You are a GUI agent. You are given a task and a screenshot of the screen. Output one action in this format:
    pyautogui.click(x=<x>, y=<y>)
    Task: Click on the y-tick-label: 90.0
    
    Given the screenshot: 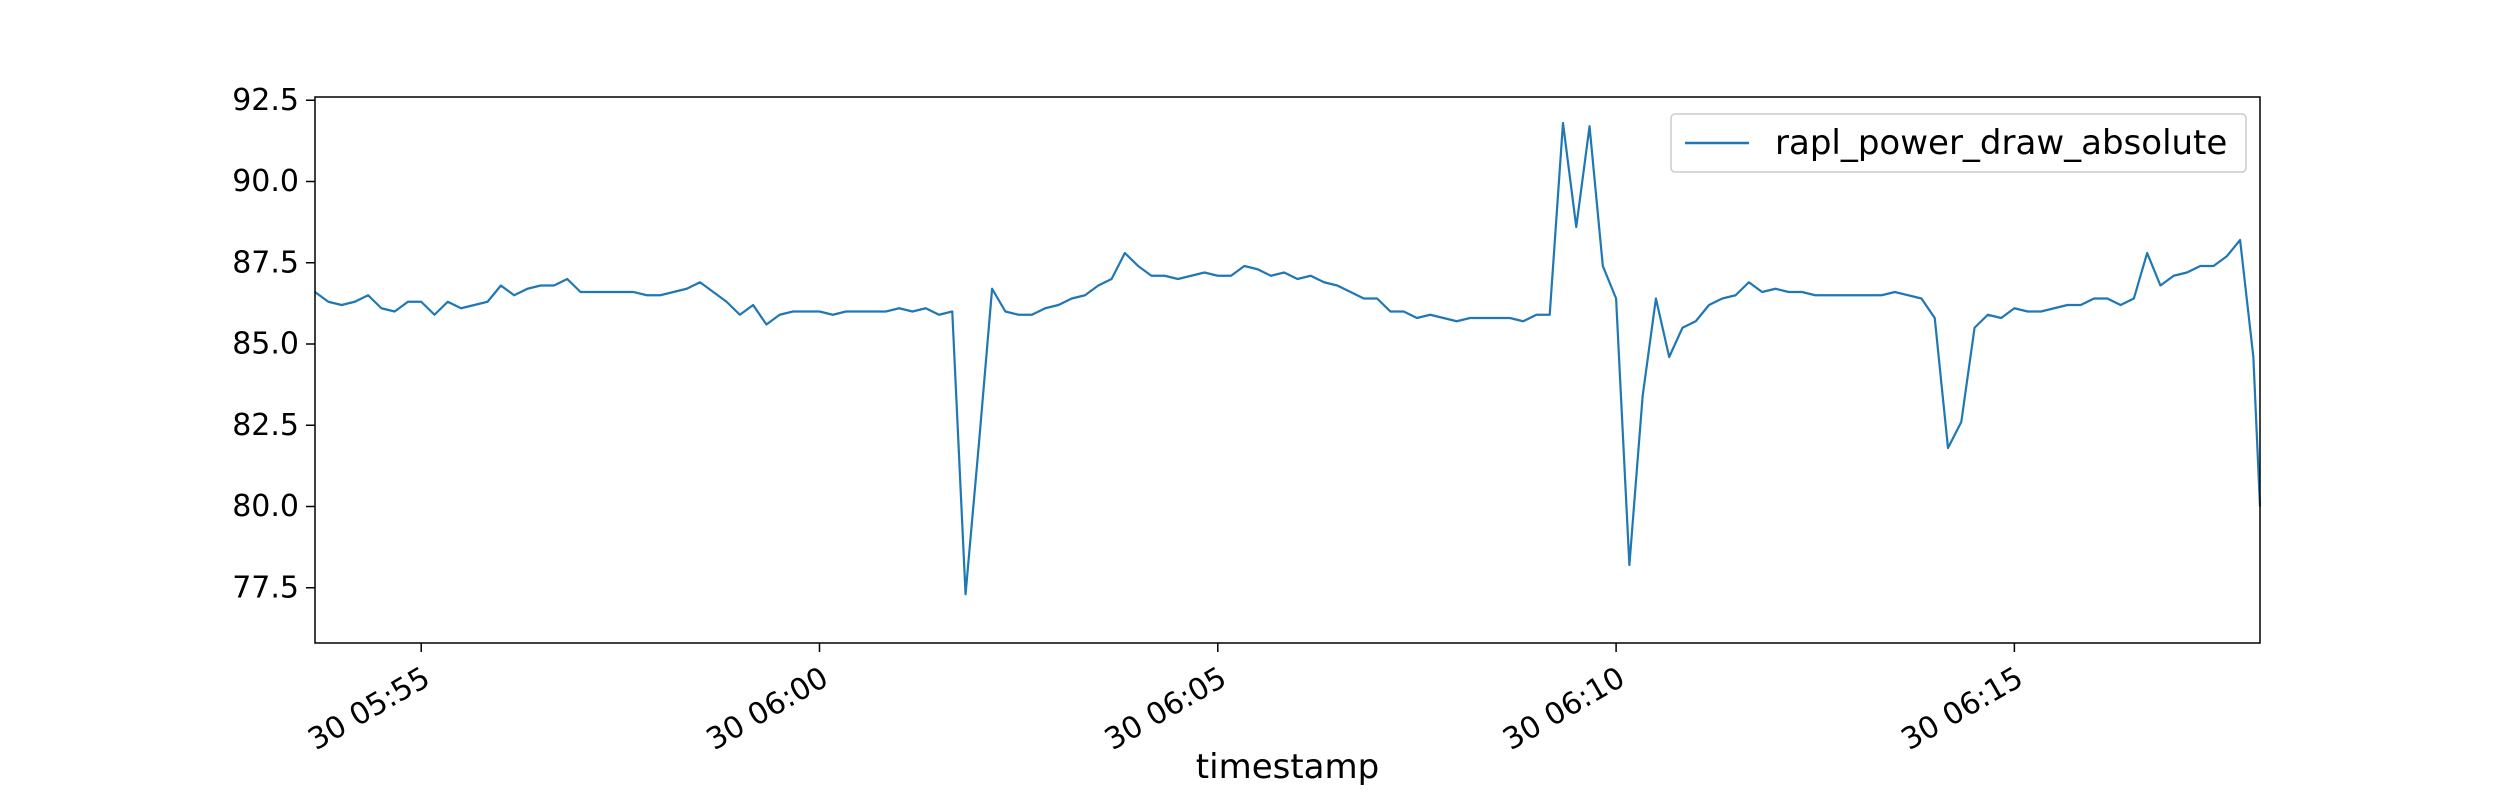 What is the action you would take?
    pyautogui.click(x=265, y=181)
    